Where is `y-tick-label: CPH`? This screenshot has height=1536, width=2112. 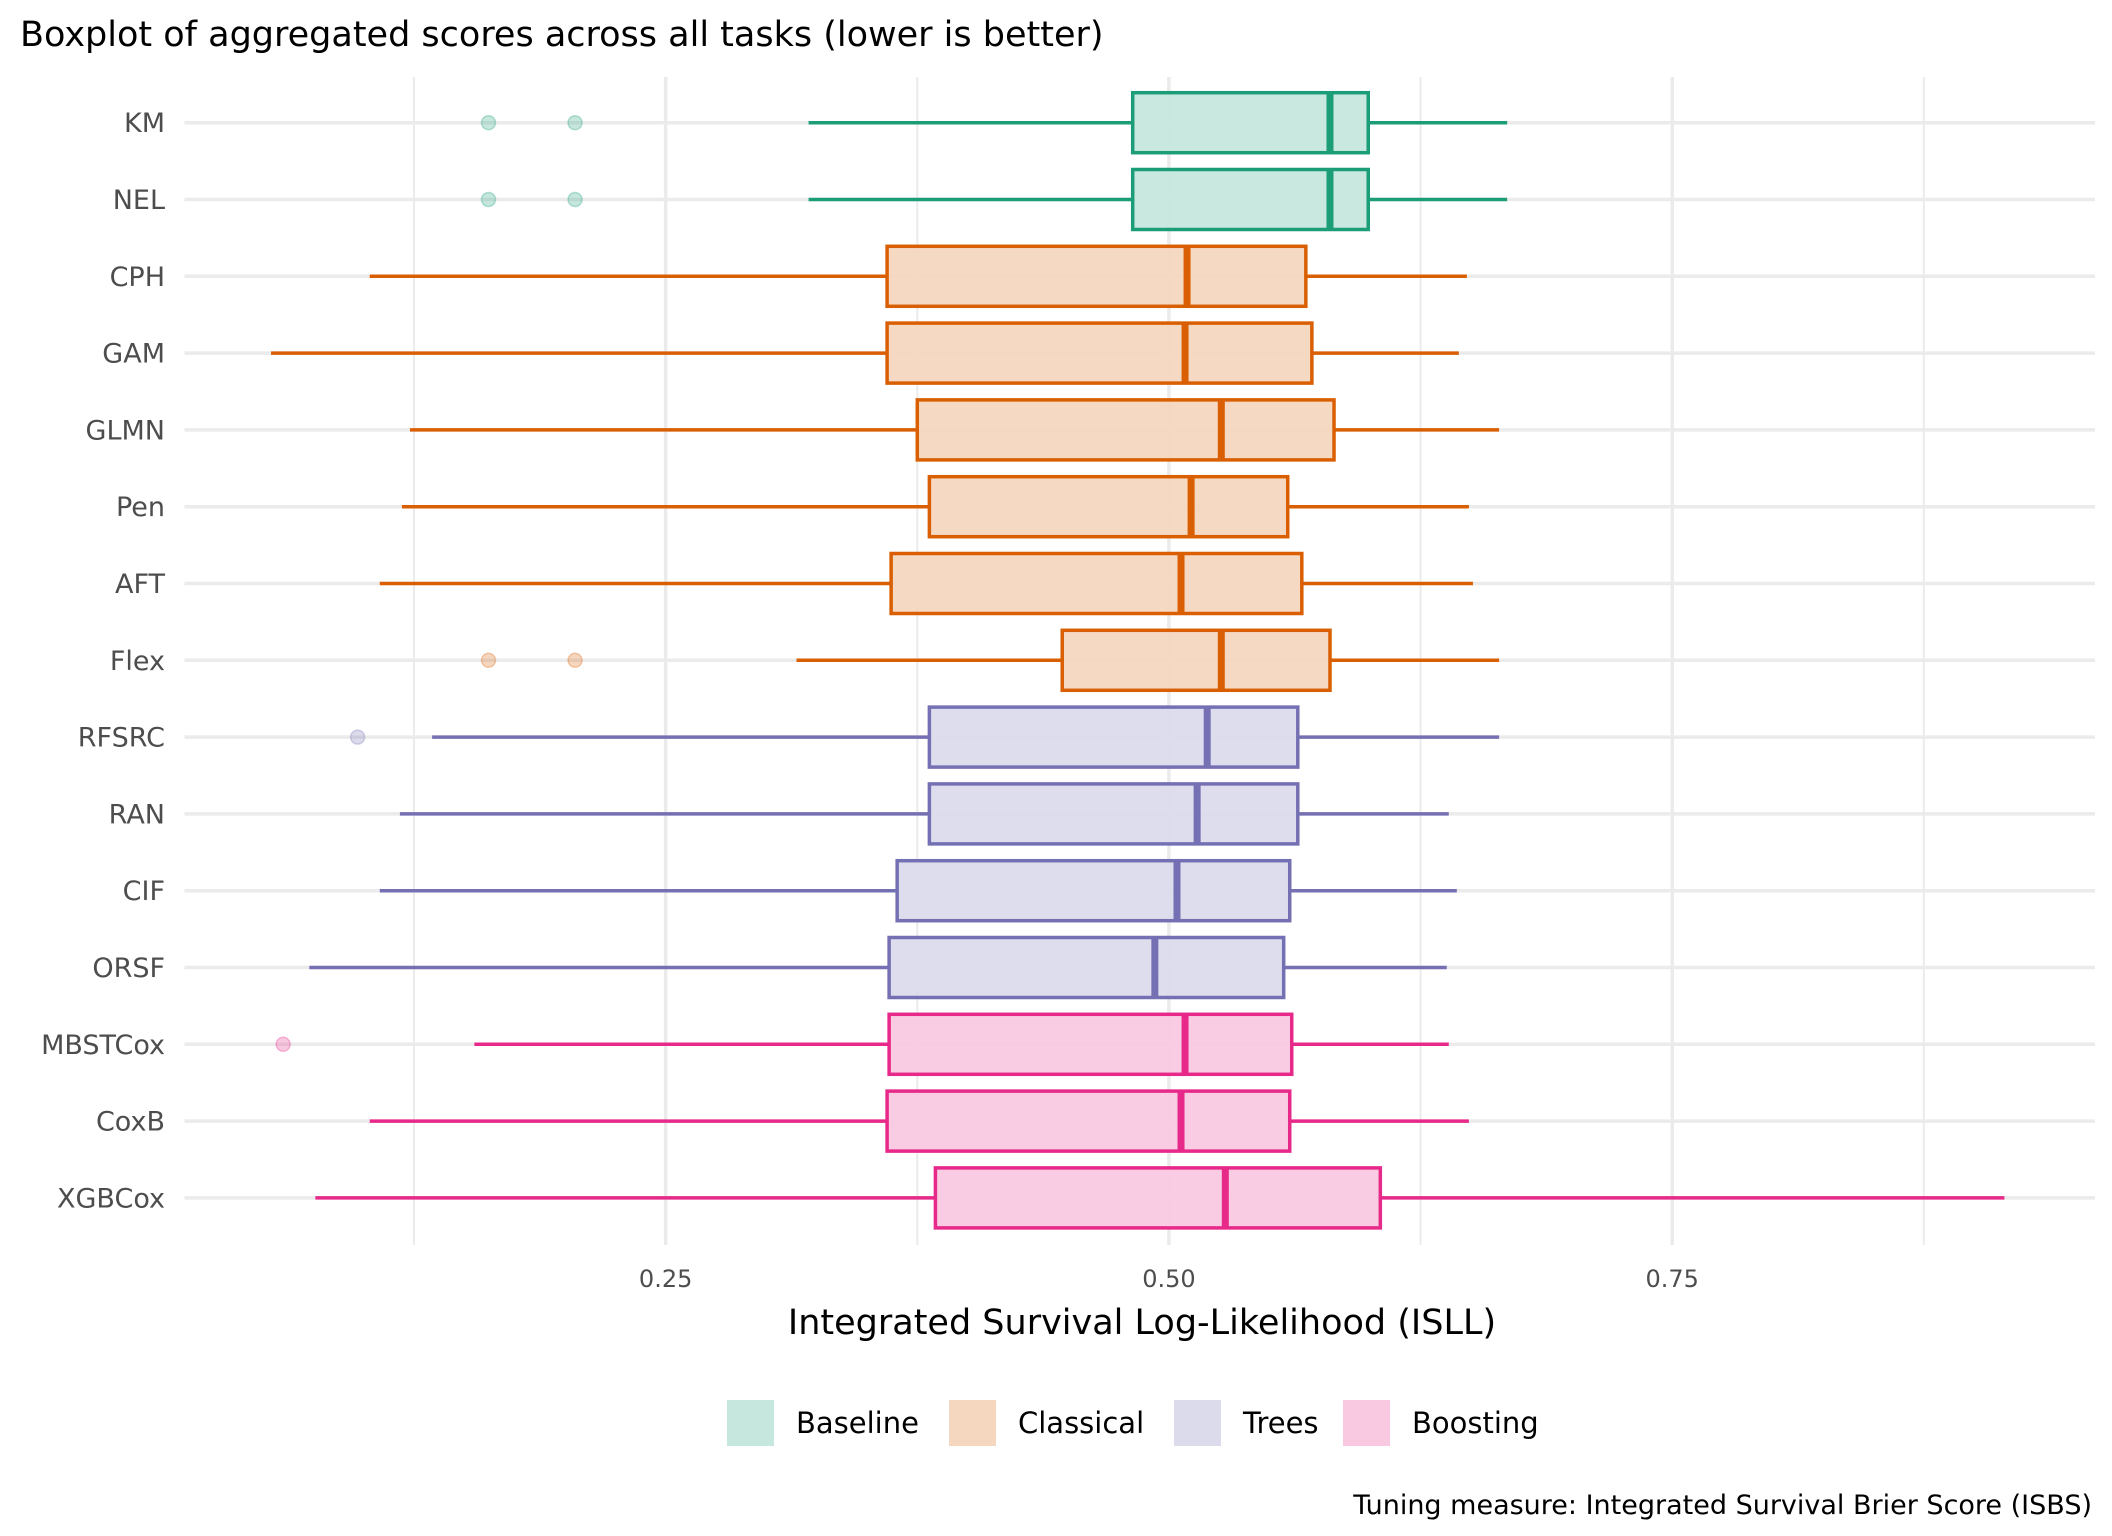 y-tick-label: CPH is located at coordinates (137, 277).